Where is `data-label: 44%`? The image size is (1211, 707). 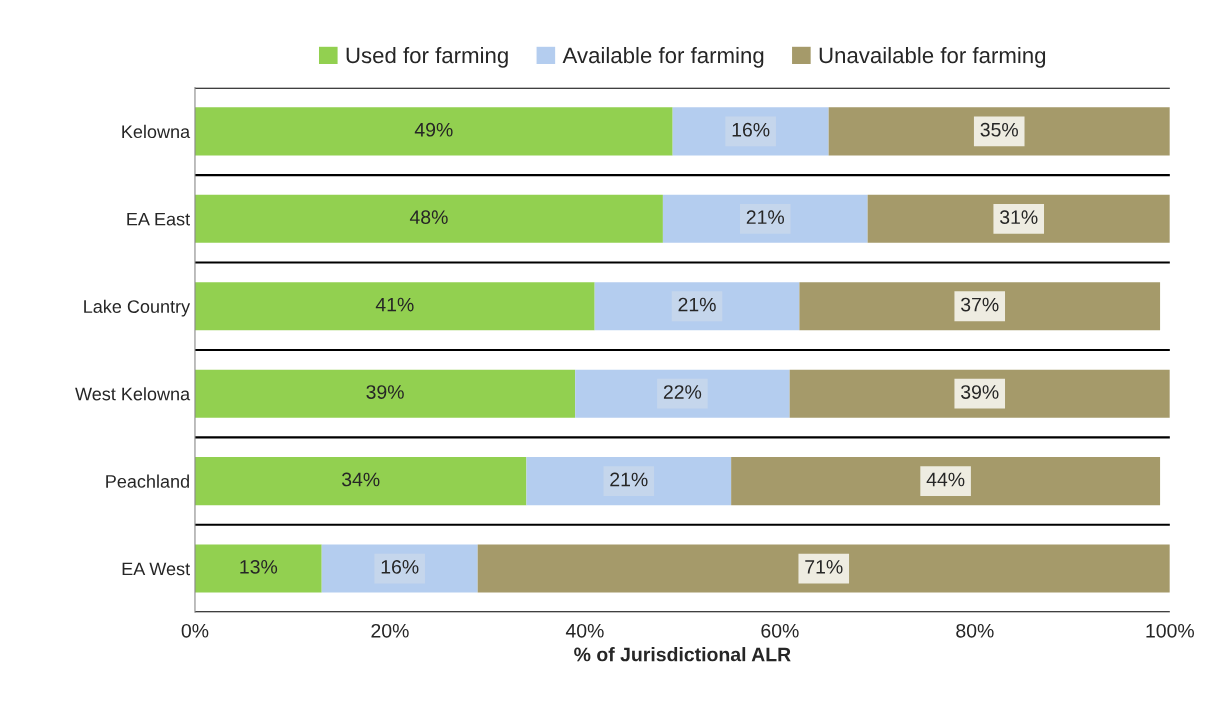 data-label: 44% is located at coordinates (945, 479).